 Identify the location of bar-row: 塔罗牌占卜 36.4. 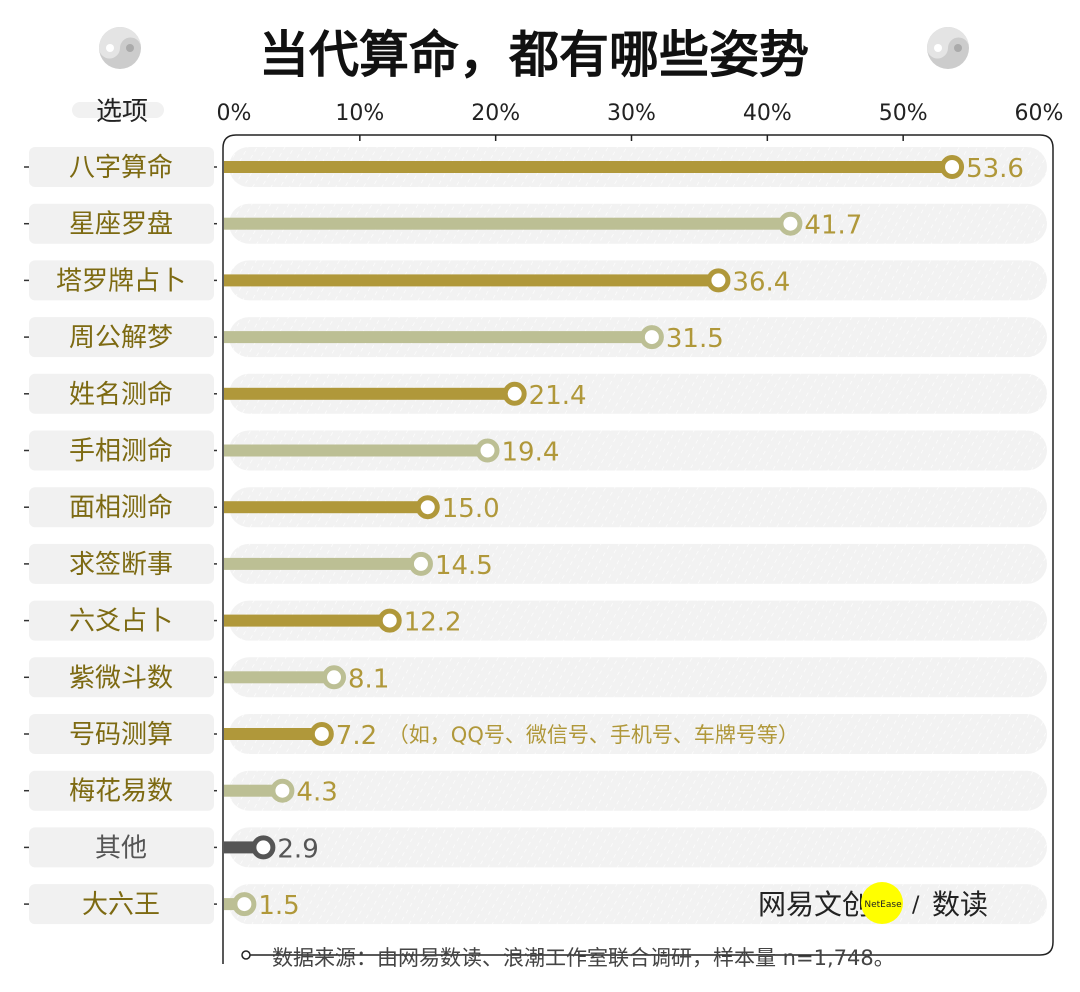
(535, 280).